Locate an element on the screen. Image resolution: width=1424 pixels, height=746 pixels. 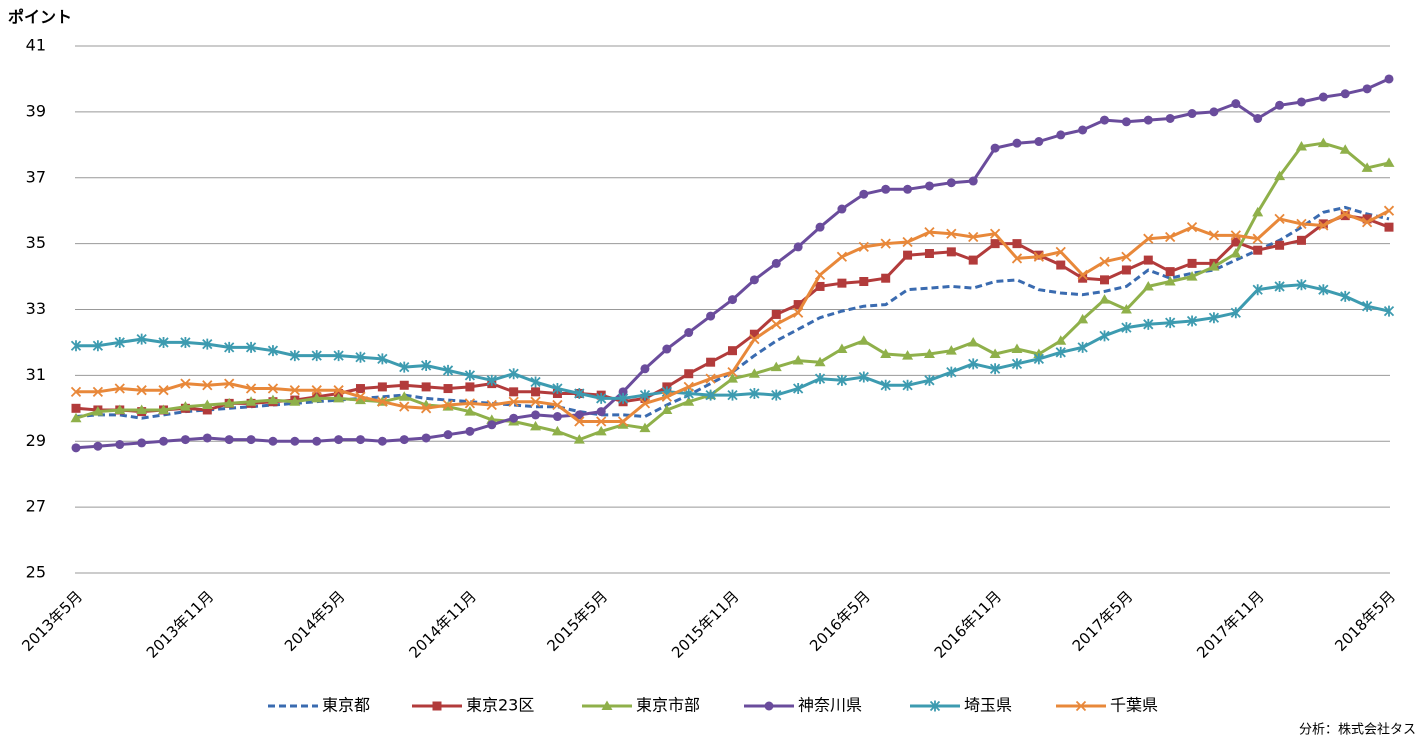
legend-label: 埼玉県 is located at coordinates (988, 705).